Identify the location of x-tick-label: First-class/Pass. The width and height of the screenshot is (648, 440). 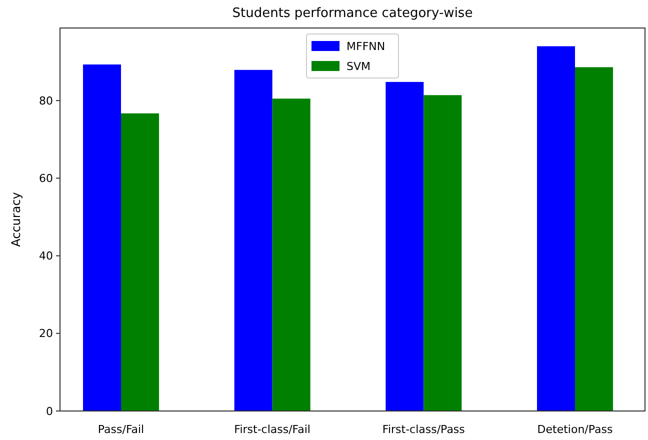
(424, 429).